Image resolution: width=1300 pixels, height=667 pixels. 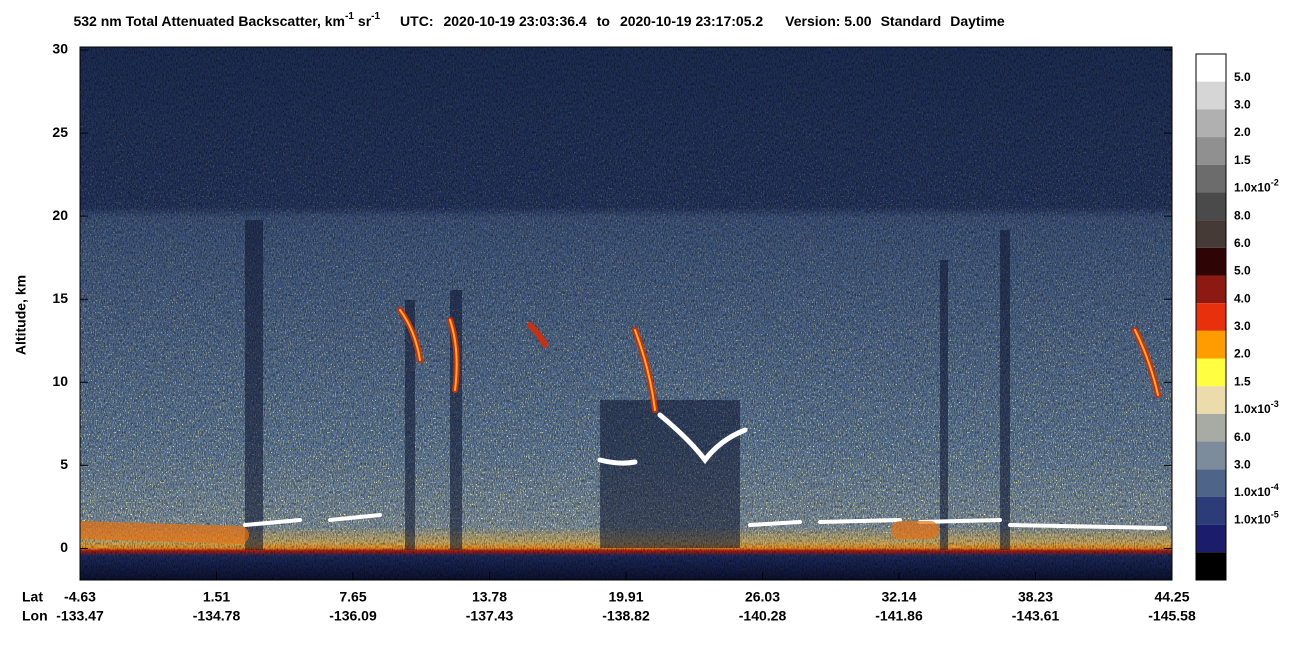 I want to click on colorbar-label: 1.0x10⁻⁵, so click(x=1256, y=518).